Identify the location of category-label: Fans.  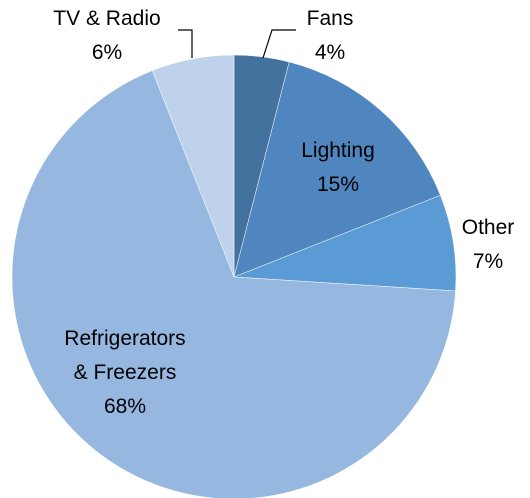
(330, 18).